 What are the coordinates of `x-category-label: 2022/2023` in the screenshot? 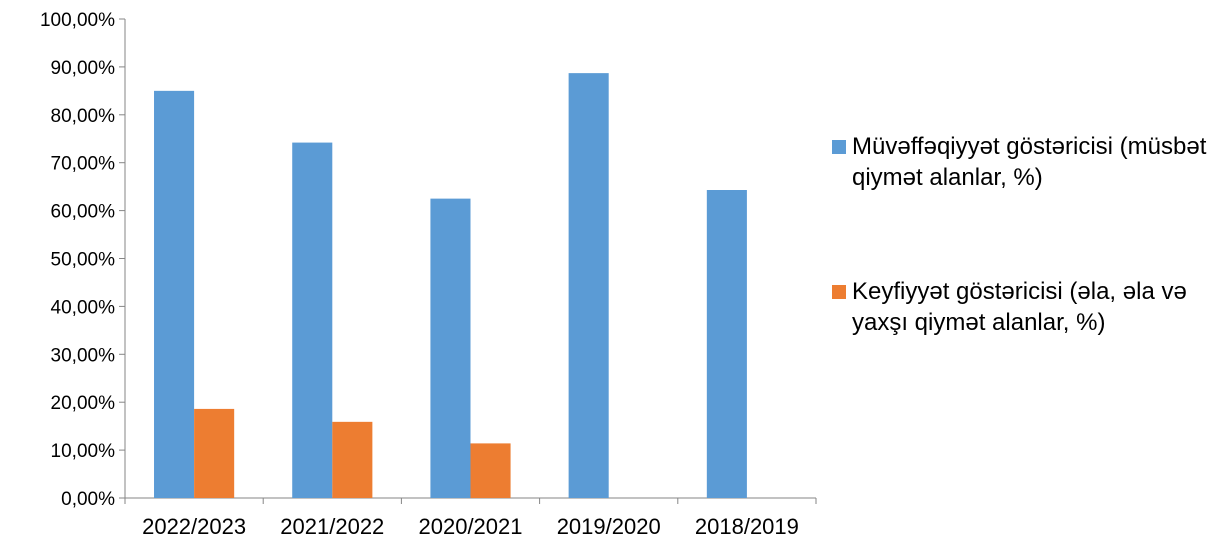 It's located at (194, 526).